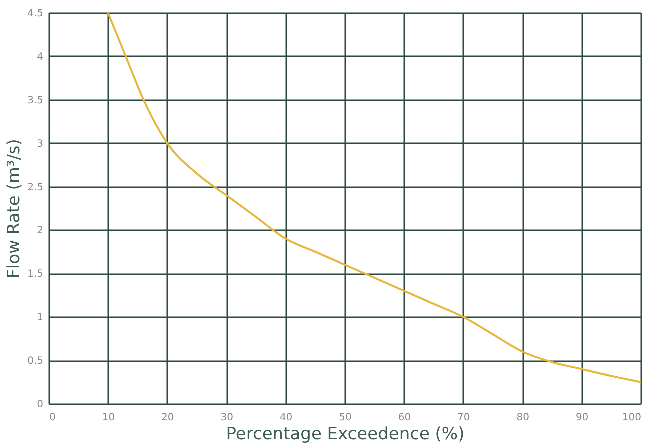 The height and width of the screenshot is (447, 654). I want to click on x-tick-label: 100, so click(632, 418).